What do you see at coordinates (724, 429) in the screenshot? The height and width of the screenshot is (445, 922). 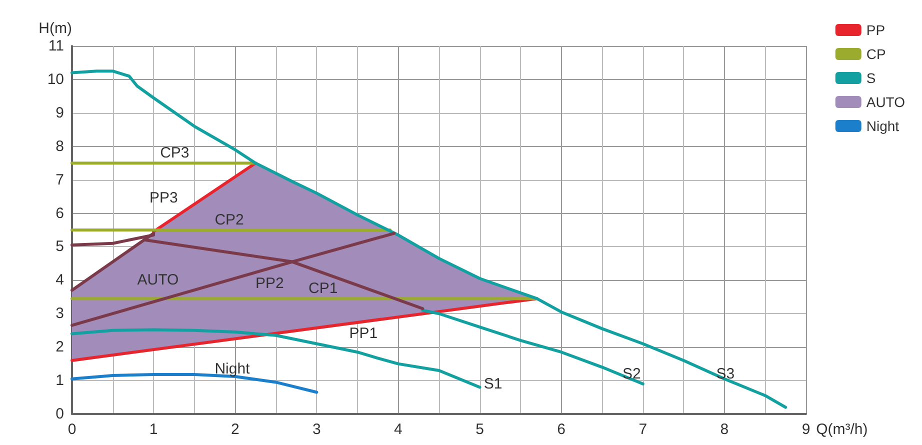 I see `x-tick-label: 8` at bounding box center [724, 429].